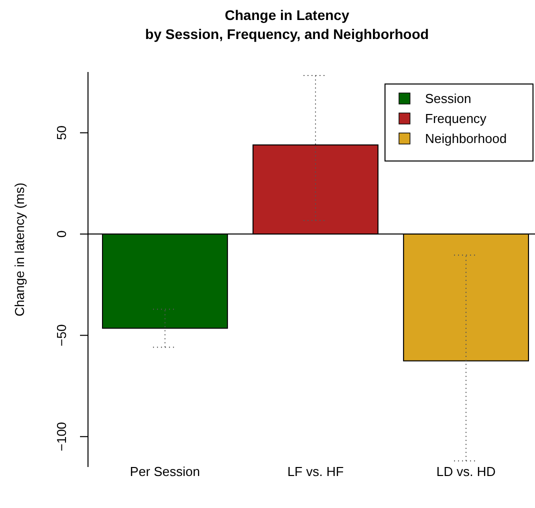 The height and width of the screenshot is (508, 535). Describe the element at coordinates (61, 133) in the screenshot. I see `y-tick-label: 50` at that location.